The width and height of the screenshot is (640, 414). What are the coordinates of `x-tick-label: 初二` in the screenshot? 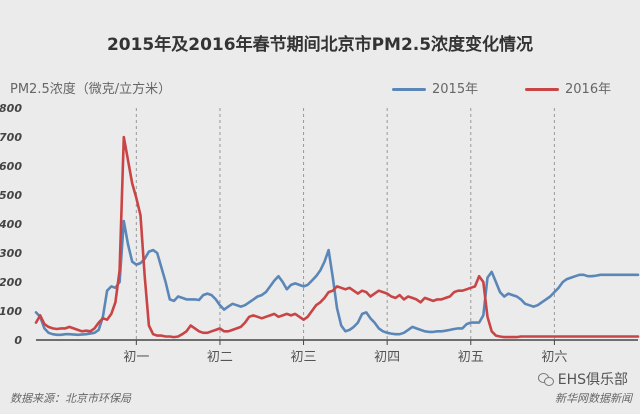 It's located at (220, 357).